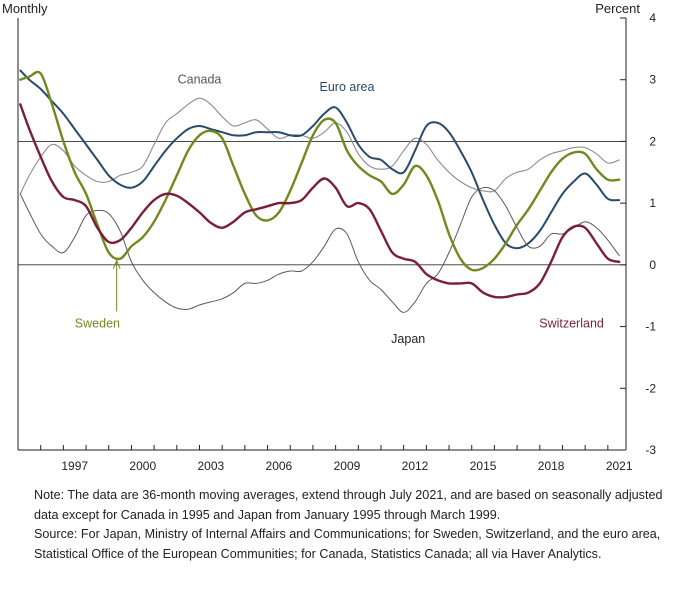  What do you see at coordinates (652, 265) in the screenshot?
I see `y-tick-label: 0` at bounding box center [652, 265].